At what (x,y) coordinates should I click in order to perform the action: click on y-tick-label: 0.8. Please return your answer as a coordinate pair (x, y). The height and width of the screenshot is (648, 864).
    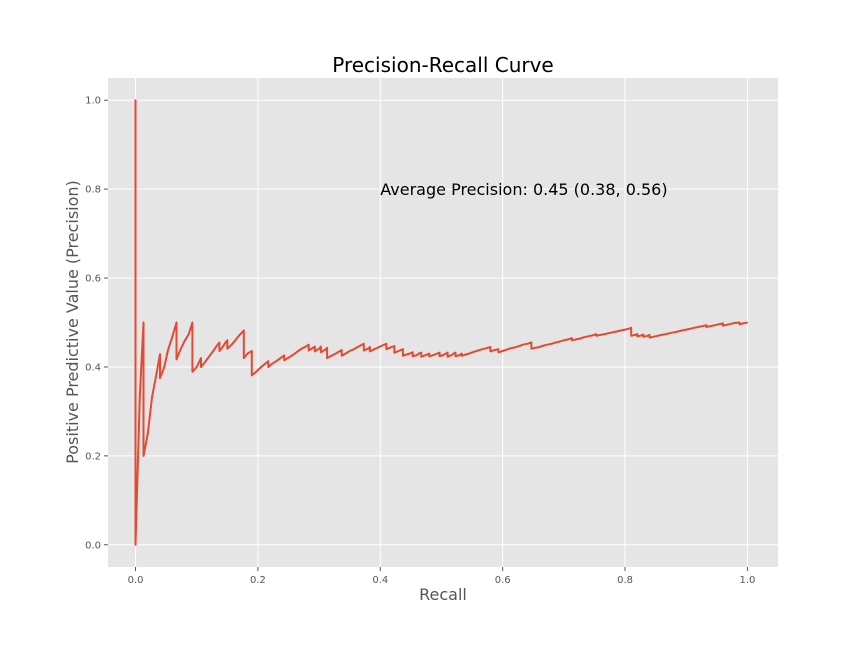
    Looking at the image, I should click on (93, 190).